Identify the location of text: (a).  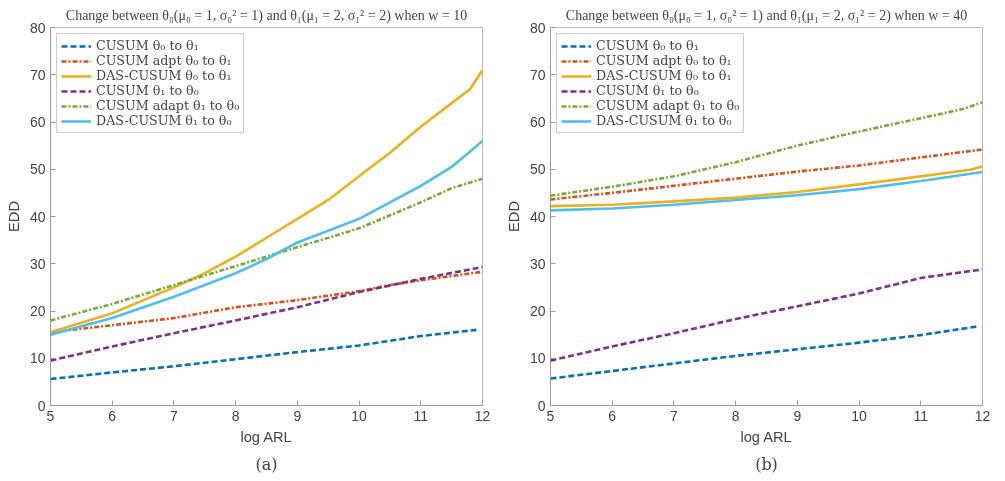
(266, 464).